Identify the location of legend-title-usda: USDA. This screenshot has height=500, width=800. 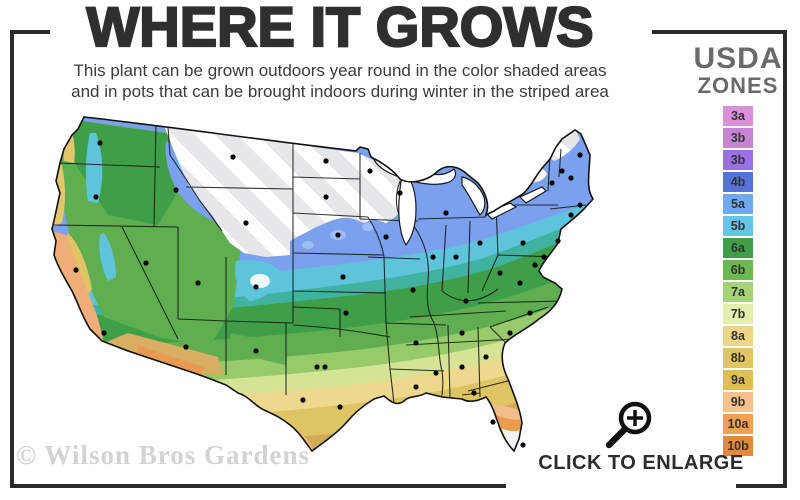
(738, 58).